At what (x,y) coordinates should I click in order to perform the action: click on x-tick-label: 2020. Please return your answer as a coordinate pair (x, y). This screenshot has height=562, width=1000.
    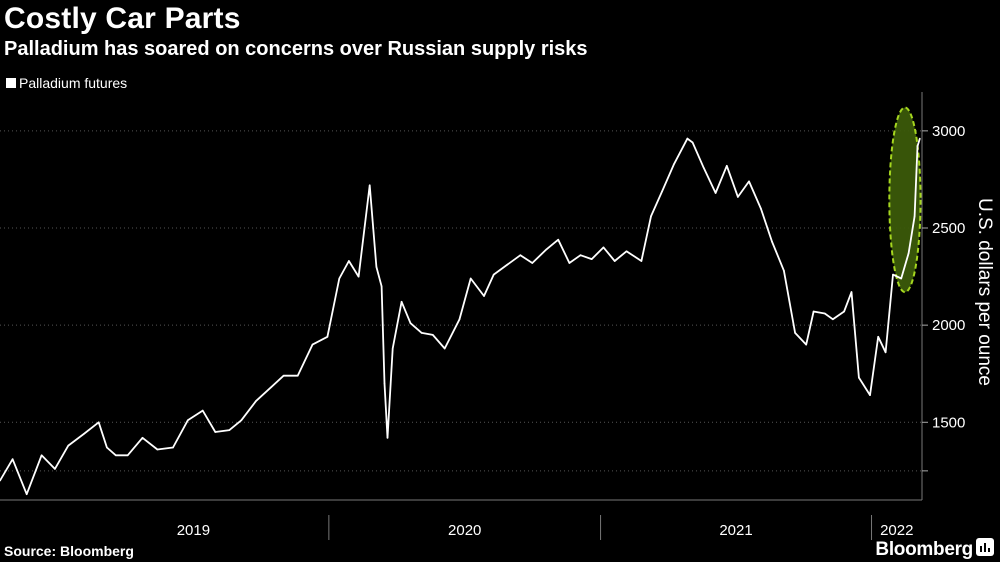
    Looking at the image, I should click on (464, 530).